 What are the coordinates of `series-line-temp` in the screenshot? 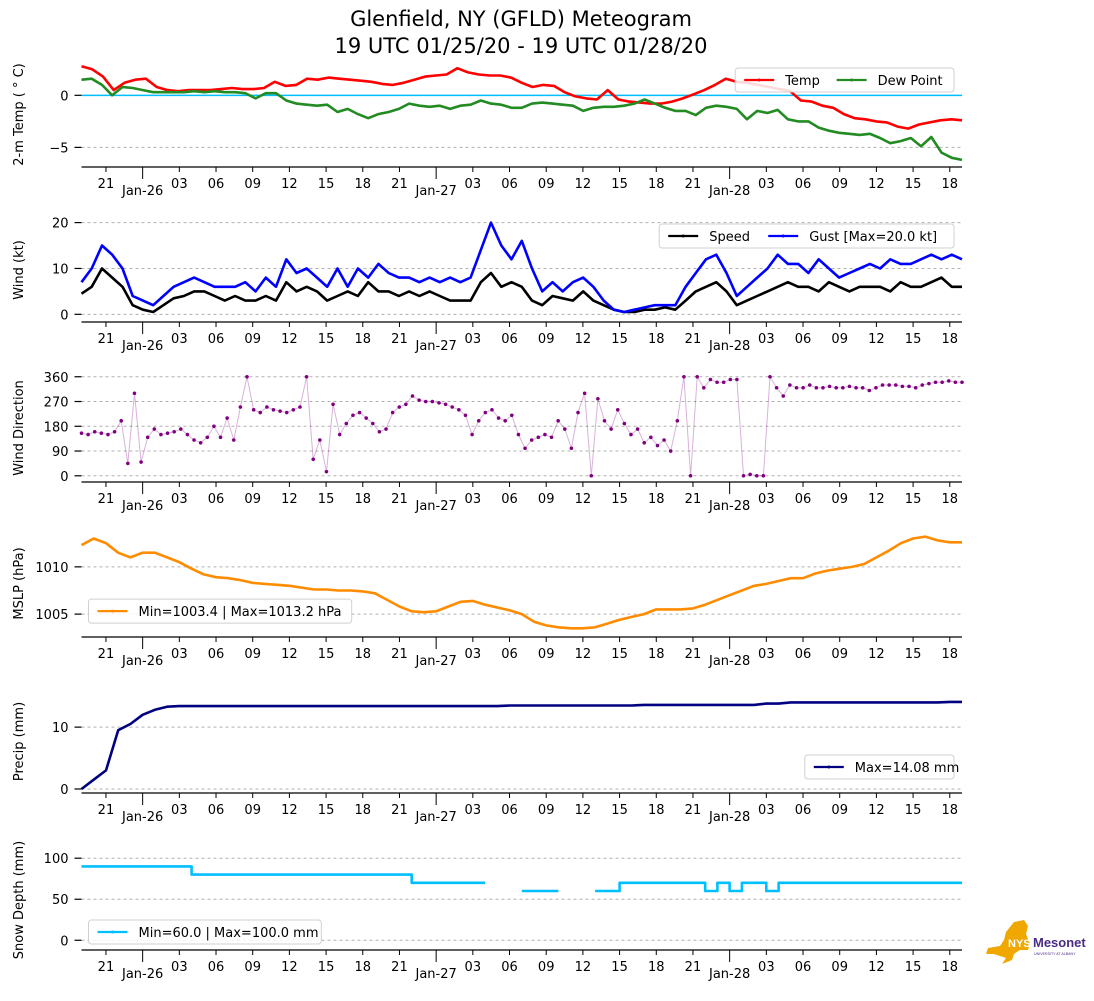 It's located at (522, 97).